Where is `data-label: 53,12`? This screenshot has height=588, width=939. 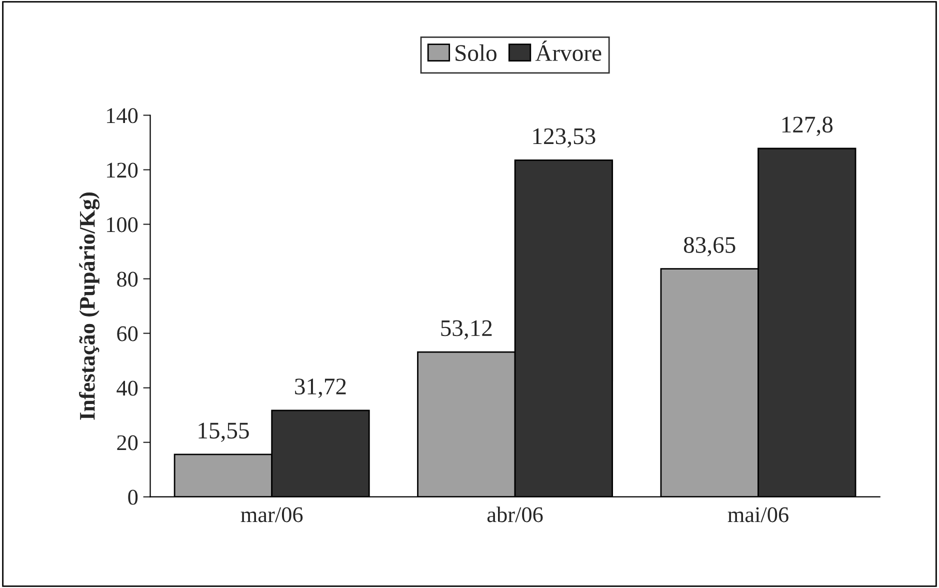
data-label: 53,12 is located at coordinates (466, 330).